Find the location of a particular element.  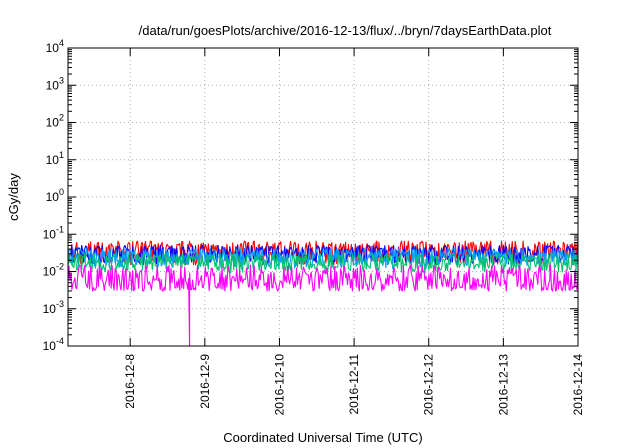

y-tick-label: 10⁻¹ is located at coordinates (53, 232).